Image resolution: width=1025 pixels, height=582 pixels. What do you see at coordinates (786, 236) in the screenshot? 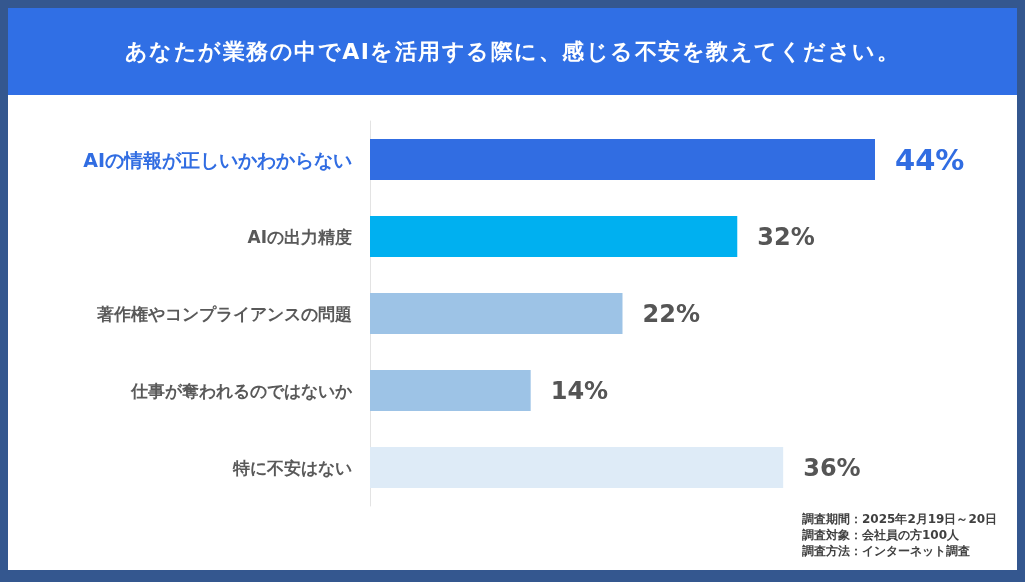
I see `data-label: 32%` at bounding box center [786, 236].